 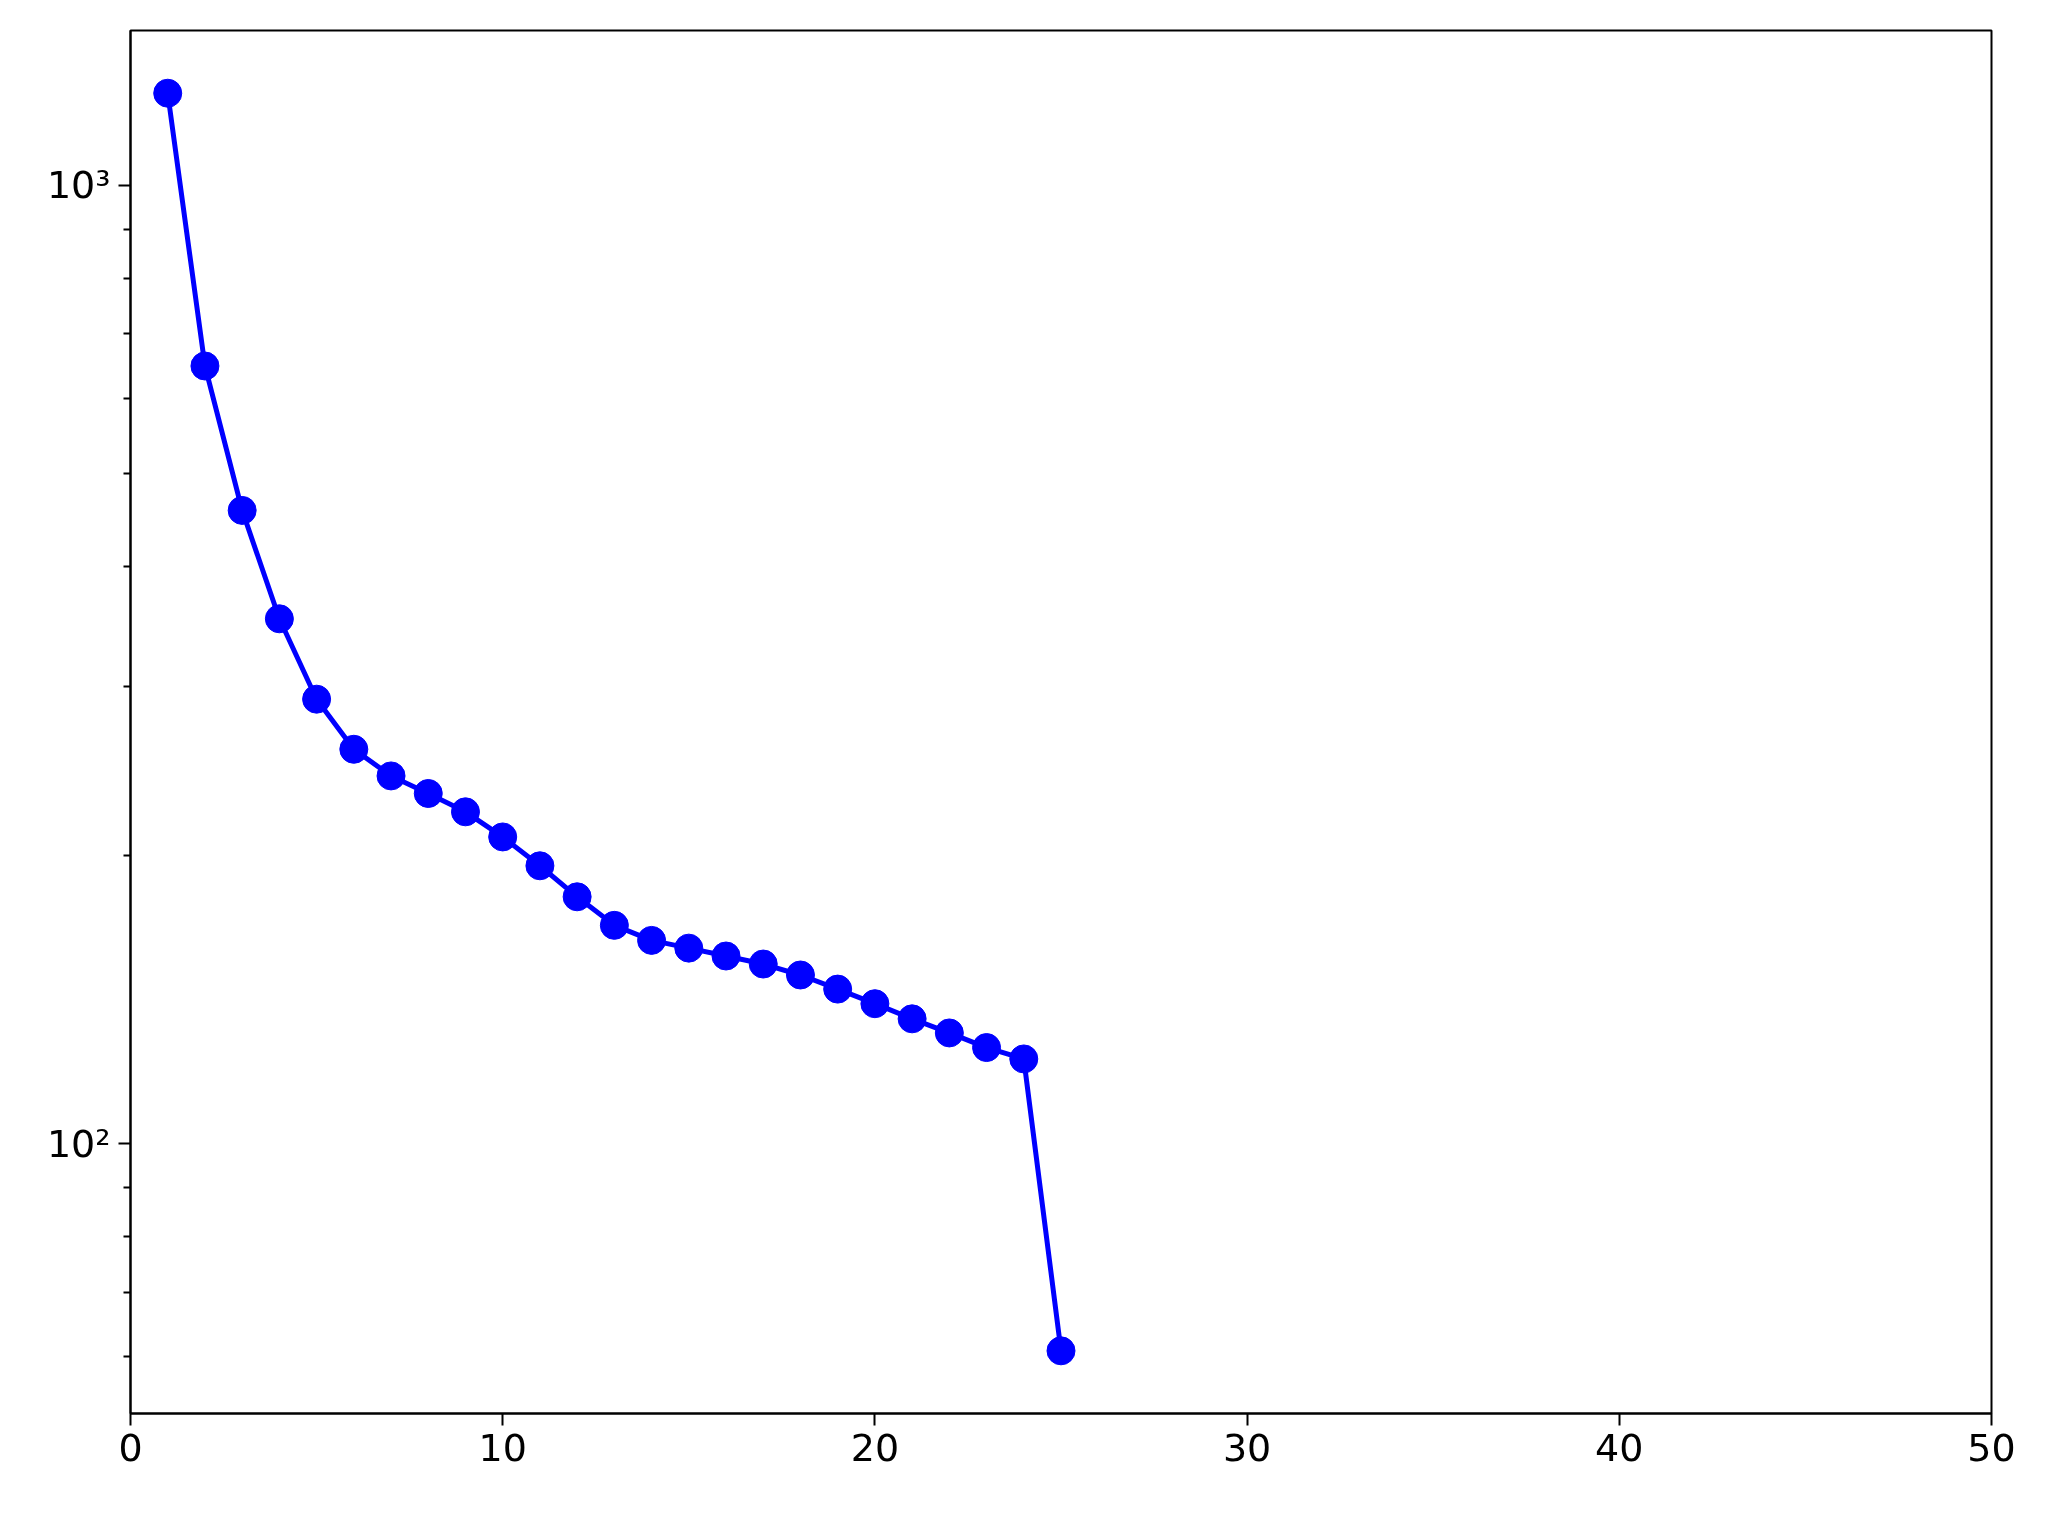 I want to click on x-tick-label: 0, so click(x=130, y=1447).